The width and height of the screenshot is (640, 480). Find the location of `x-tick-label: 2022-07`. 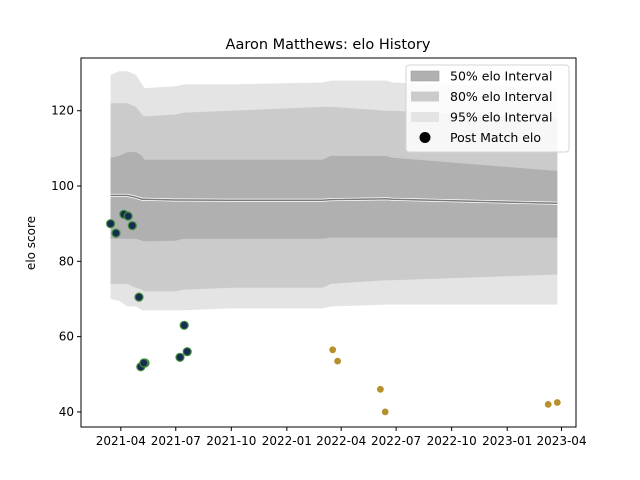

x-tick-label: 2022-07 is located at coordinates (396, 441).